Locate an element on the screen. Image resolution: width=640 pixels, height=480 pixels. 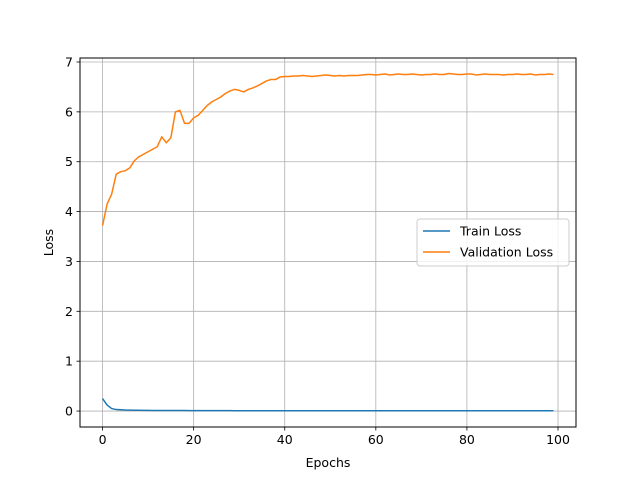
legend: Train Loss Validation Loss is located at coordinates (493, 242).